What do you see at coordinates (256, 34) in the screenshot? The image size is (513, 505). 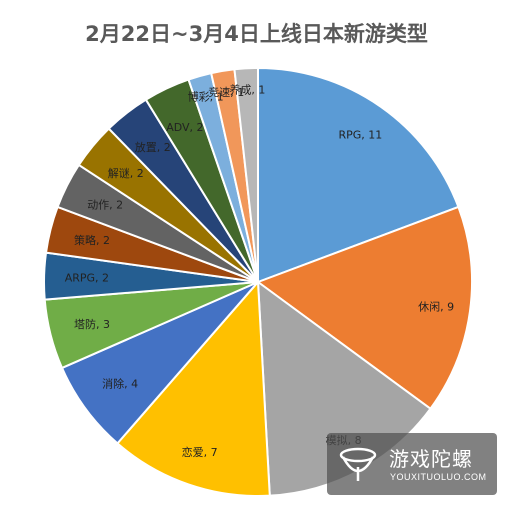 I see `chart-title: 2月22日~3月4日上线日本新游类型` at bounding box center [256, 34].